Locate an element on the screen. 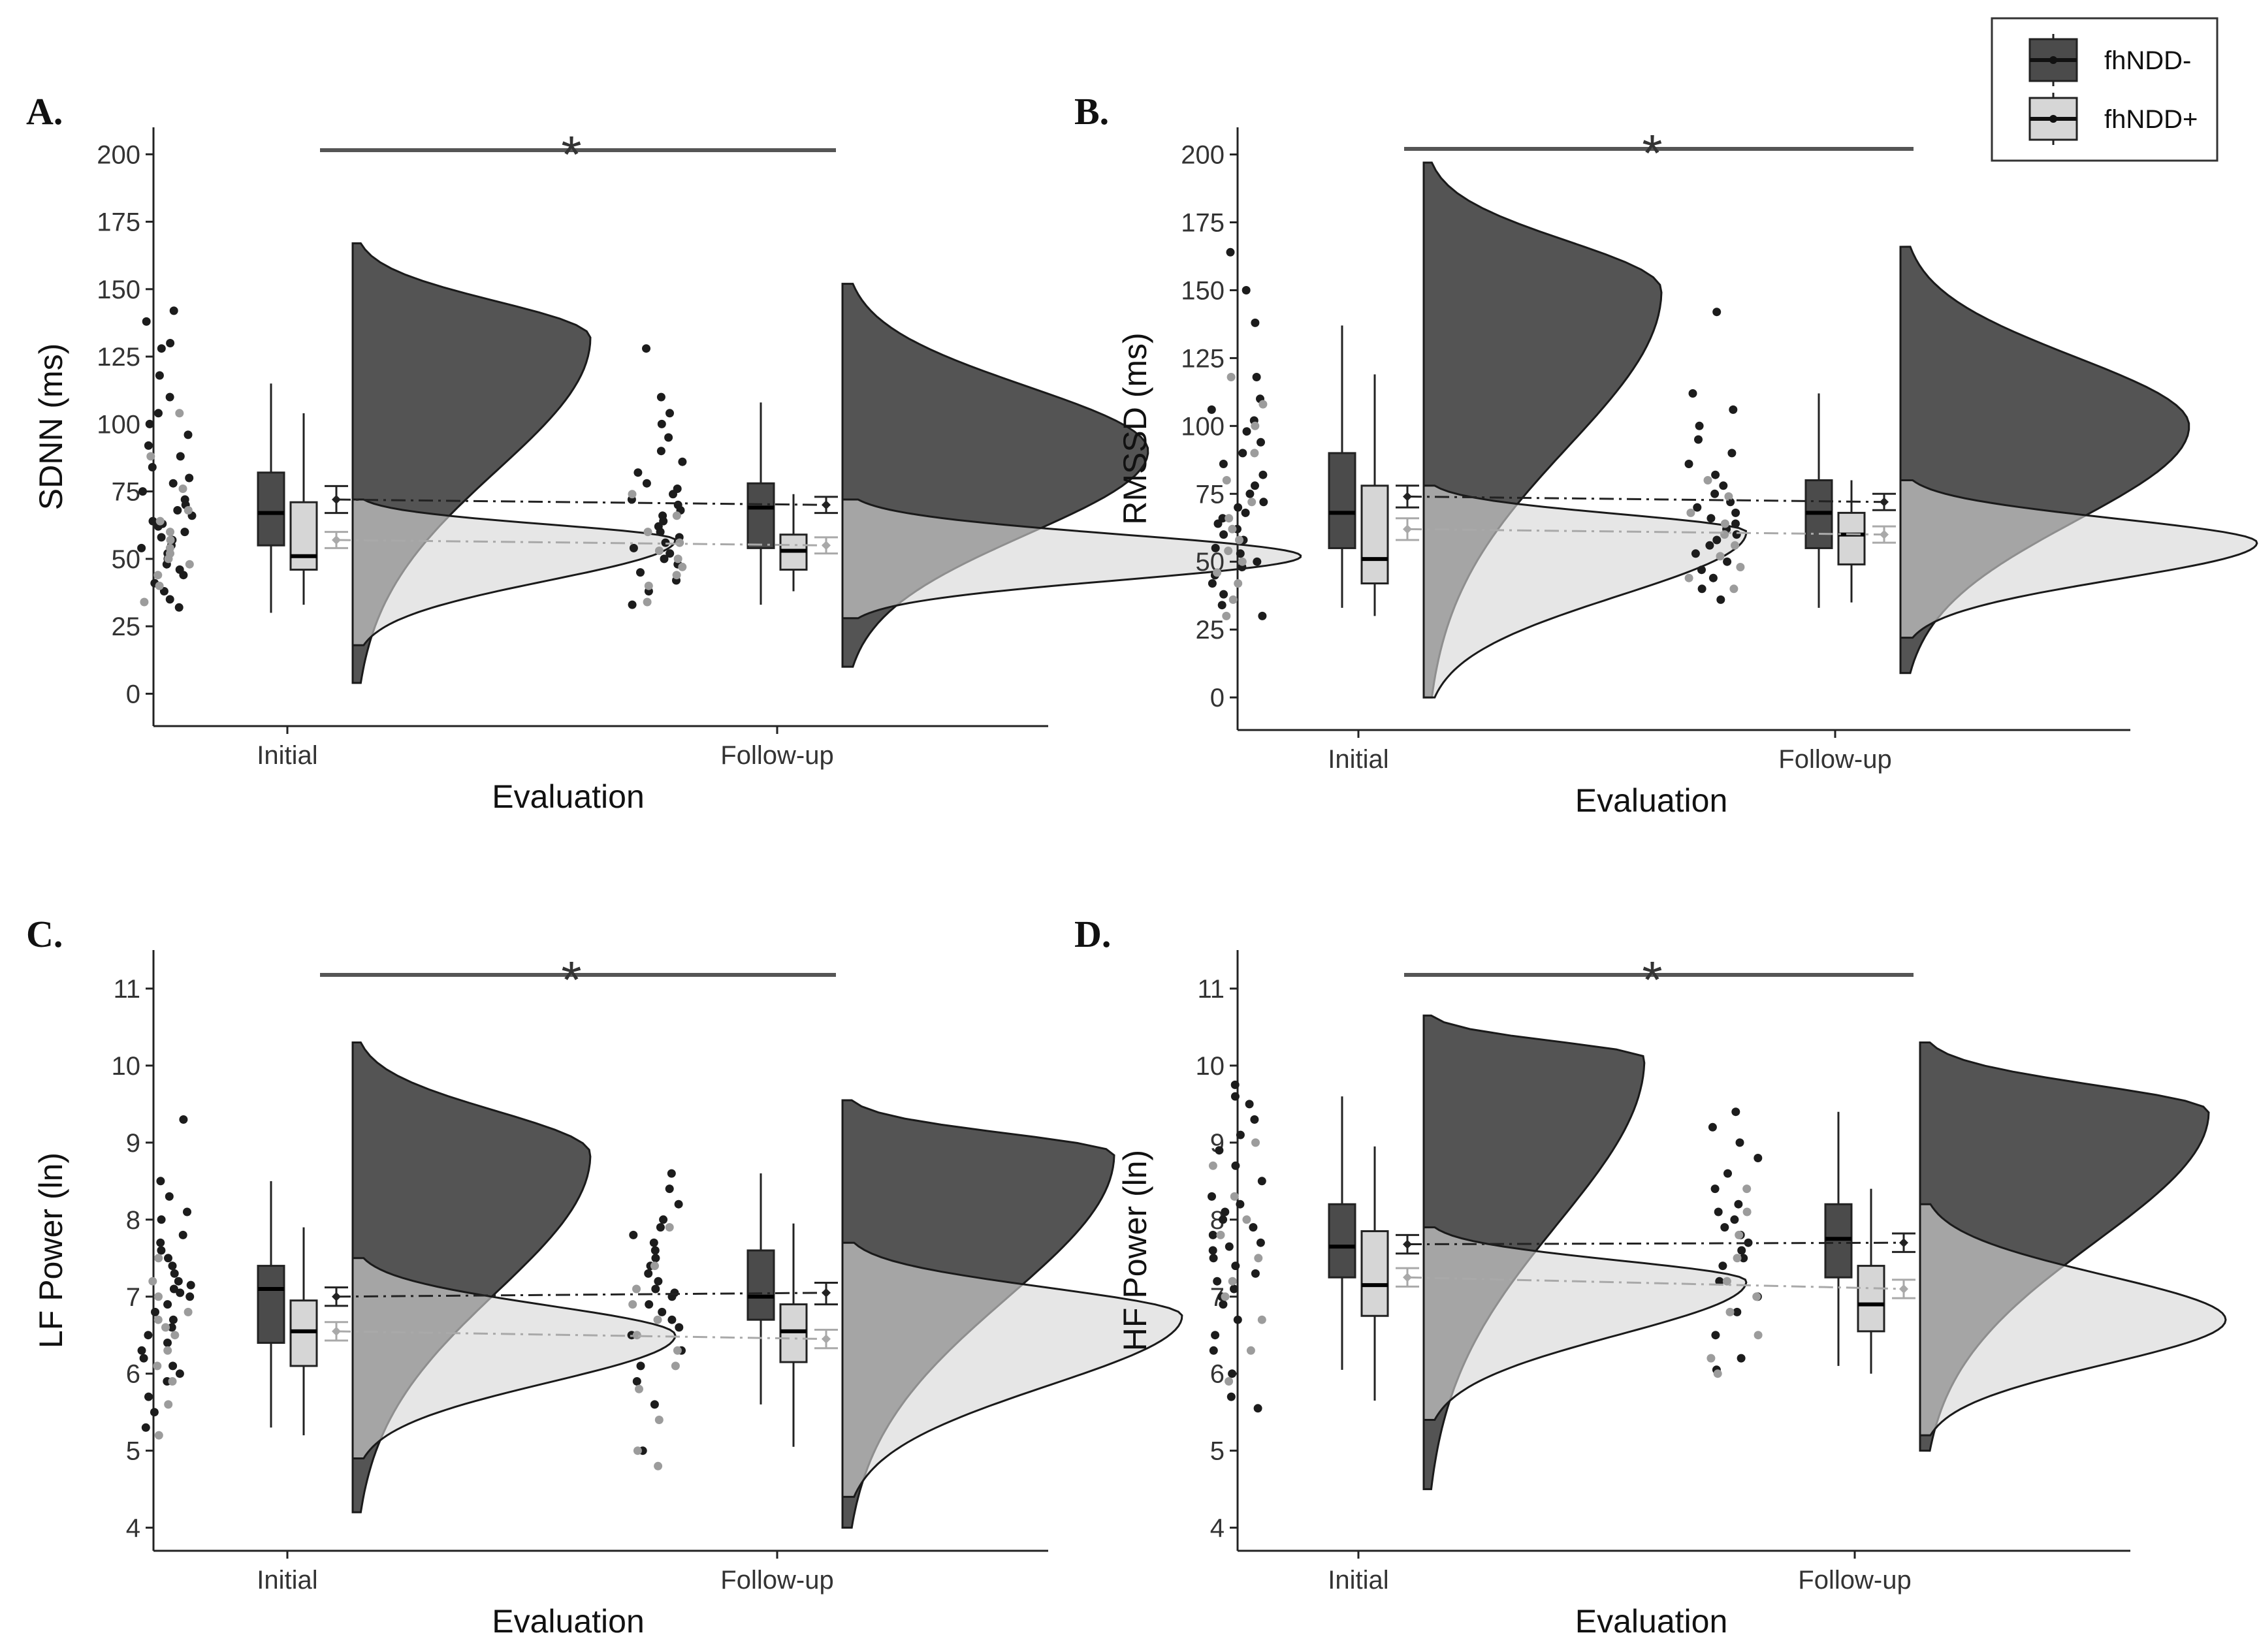 Image resolution: width=2259 pixels, height=1652 pixels. y-tick-label: 5 is located at coordinates (1217, 1451).